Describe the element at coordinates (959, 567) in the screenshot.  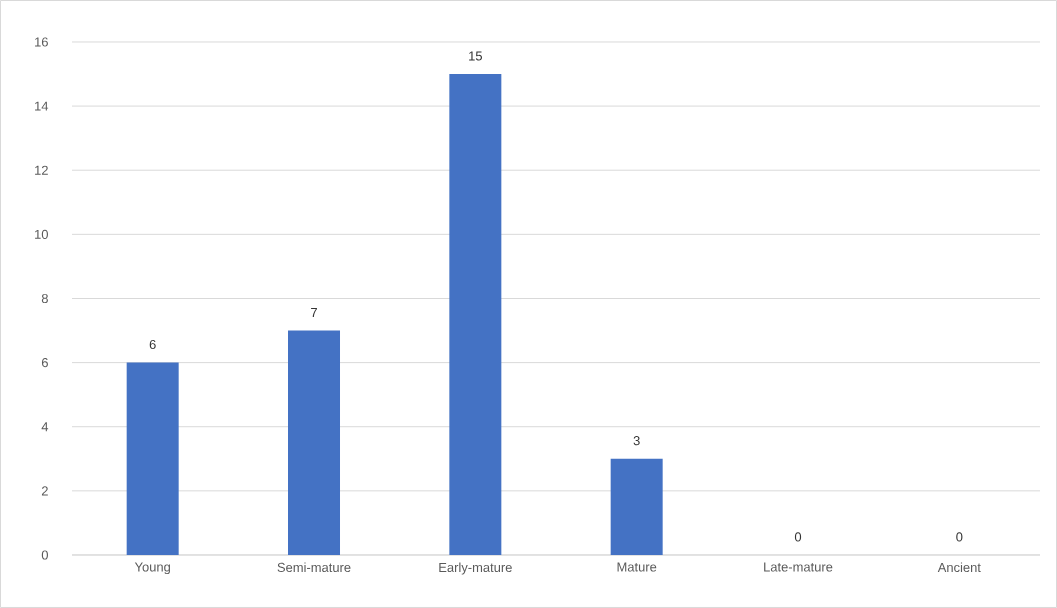
I see `x-tick-label: Ancient` at that location.